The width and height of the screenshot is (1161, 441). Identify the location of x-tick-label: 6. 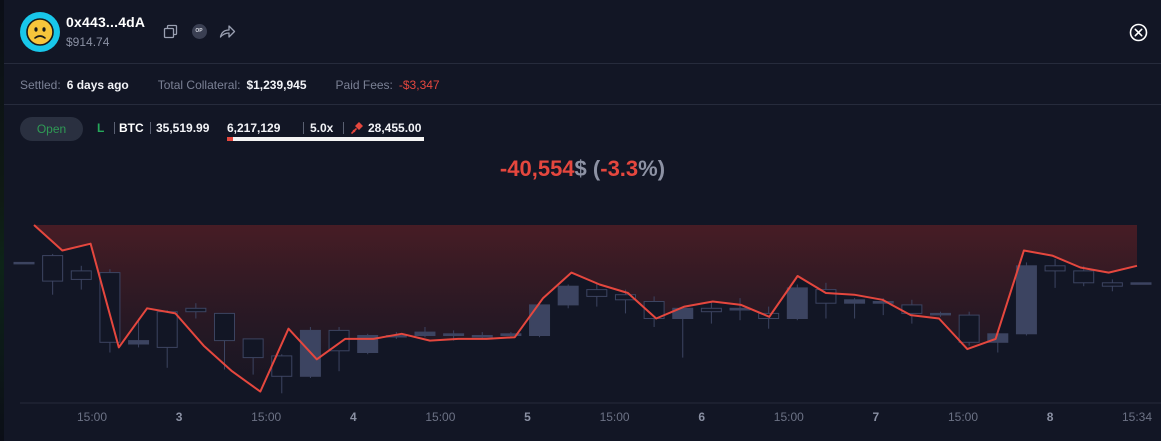
(701, 417).